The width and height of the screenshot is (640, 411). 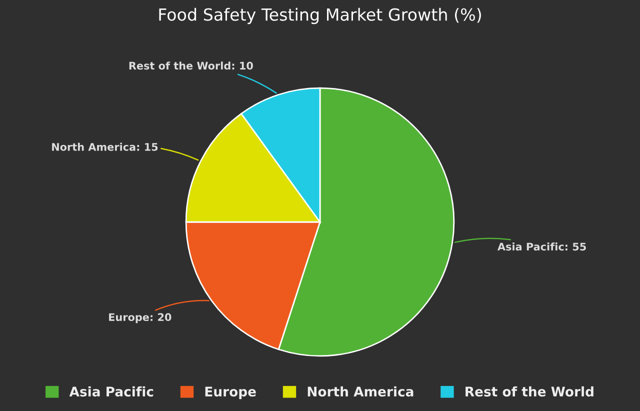 What do you see at coordinates (111, 391) in the screenshot?
I see `legend-label: Asia Pacific` at bounding box center [111, 391].